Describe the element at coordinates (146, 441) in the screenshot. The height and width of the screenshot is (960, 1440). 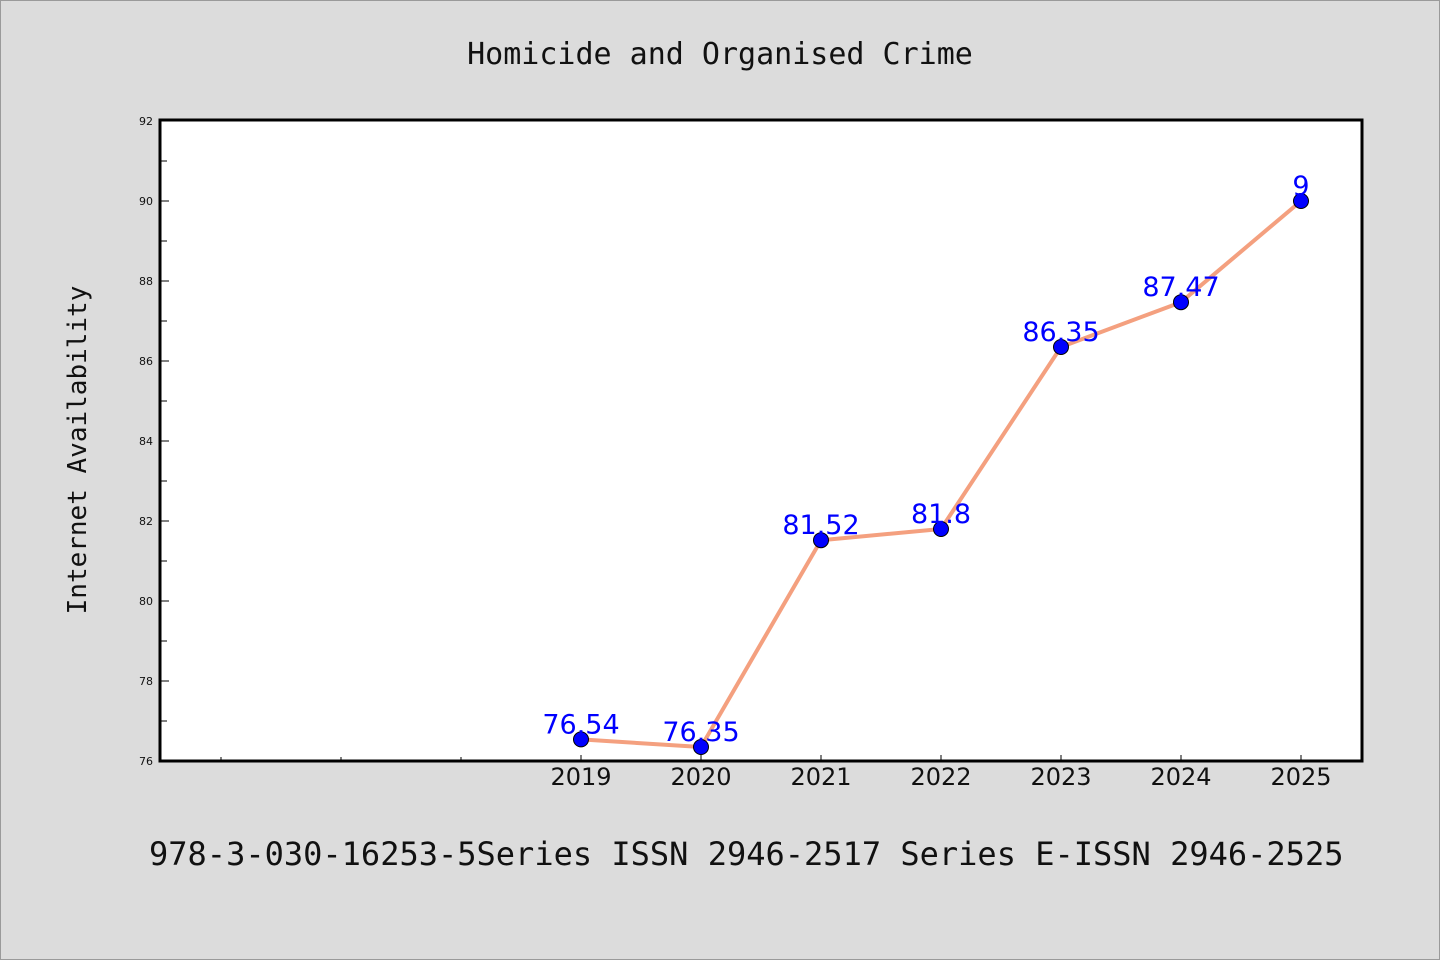
I see `y-tick-label: 84` at that location.